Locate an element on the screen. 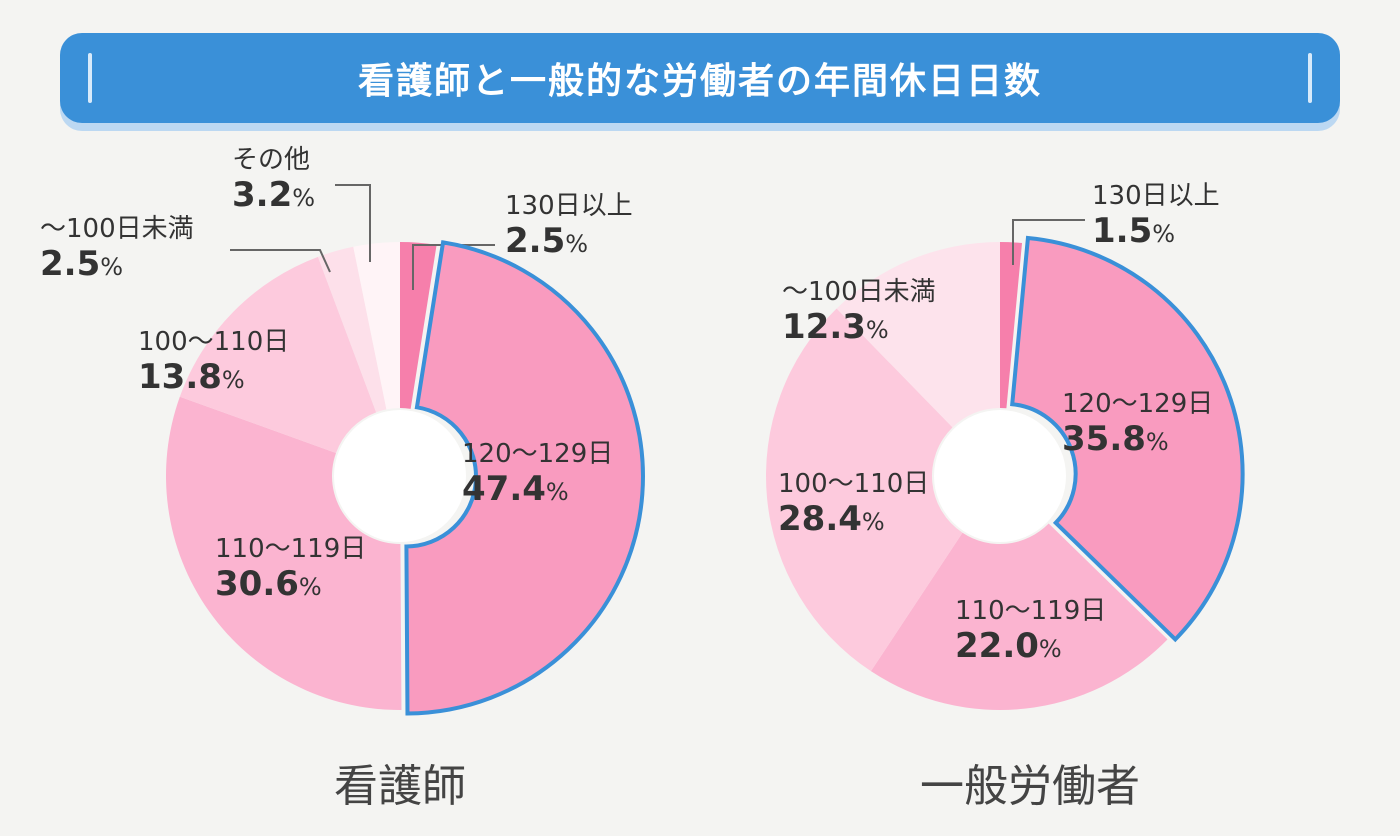  slice-label: 110〜119日 22.0% is located at coordinates (1031, 631).